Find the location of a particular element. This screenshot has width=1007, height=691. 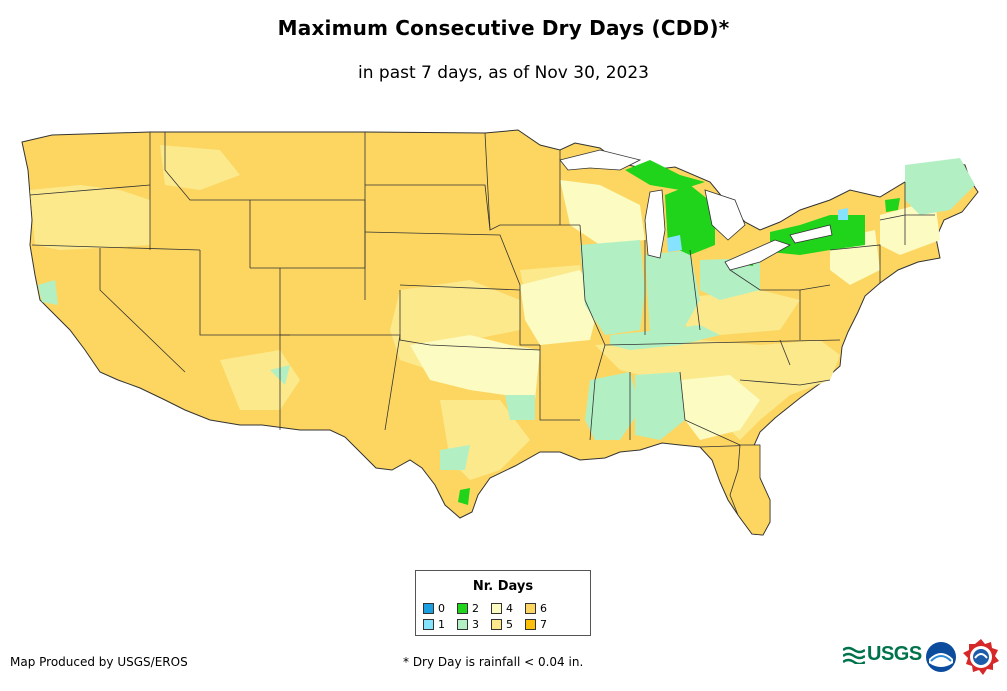

lake-superior is located at coordinates (600, 160).